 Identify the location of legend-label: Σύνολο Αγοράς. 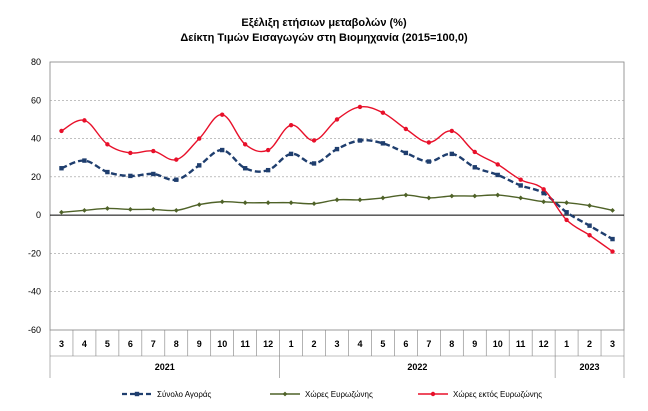
(184, 394).